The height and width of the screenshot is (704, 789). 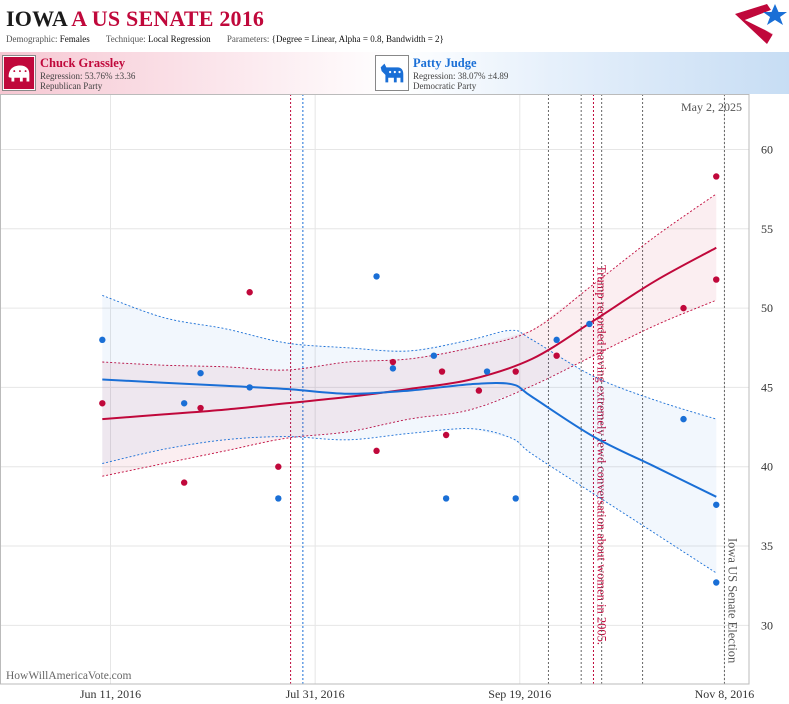 What do you see at coordinates (36, 18) in the screenshot?
I see `title-state: IOWA` at bounding box center [36, 18].